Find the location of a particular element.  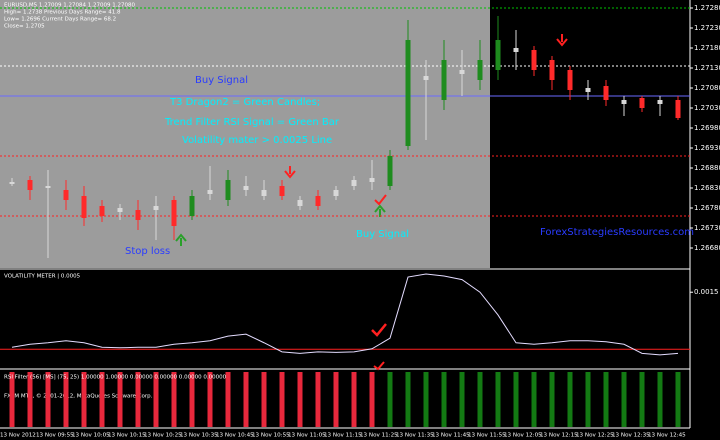

x-tick-label: 13 Nov 10:55 is located at coordinates (271, 436).